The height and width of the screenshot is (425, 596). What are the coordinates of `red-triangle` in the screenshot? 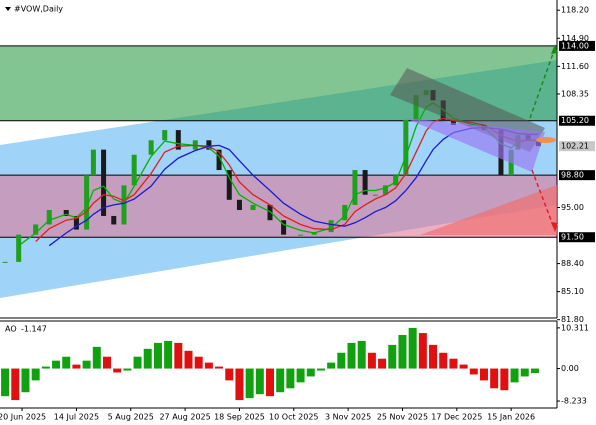 It's located at (488, 210).